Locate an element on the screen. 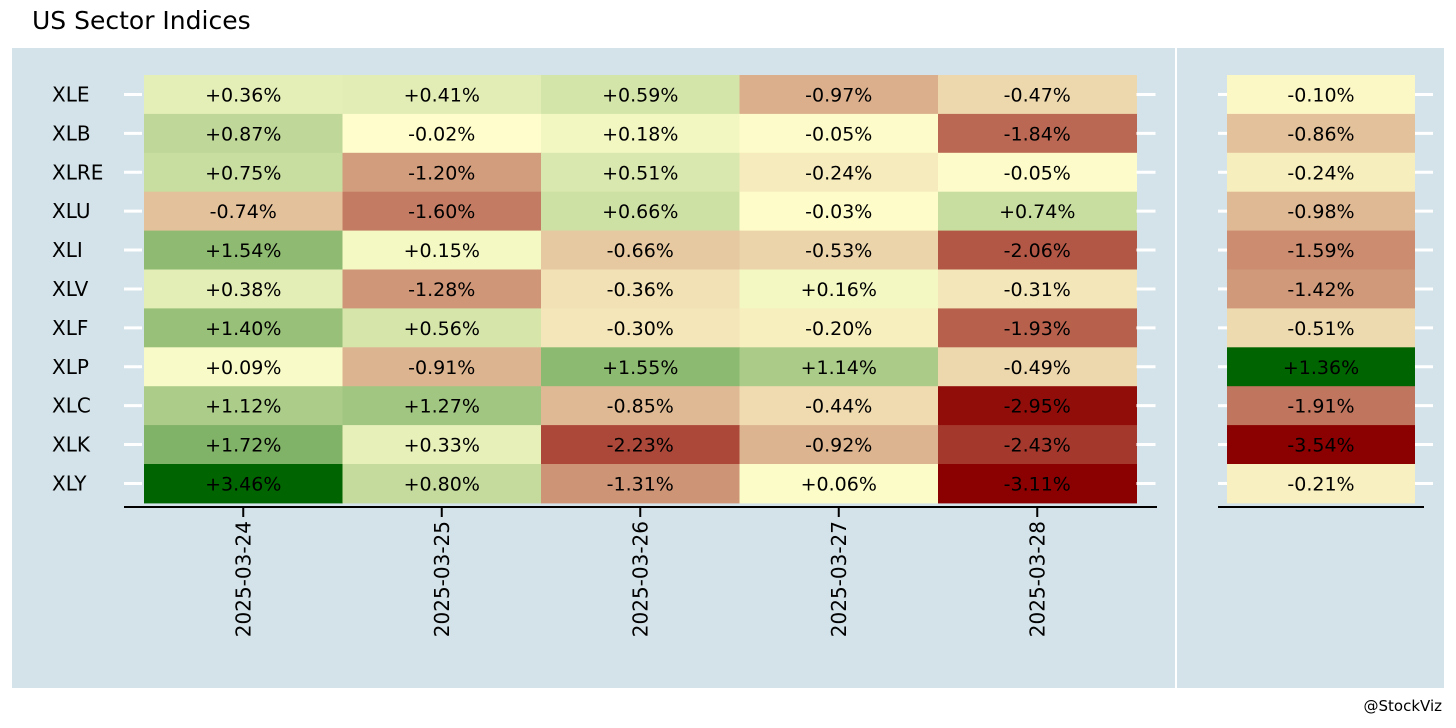 The width and height of the screenshot is (1456, 728). cell-value-label: +0.51% is located at coordinates (640, 173).